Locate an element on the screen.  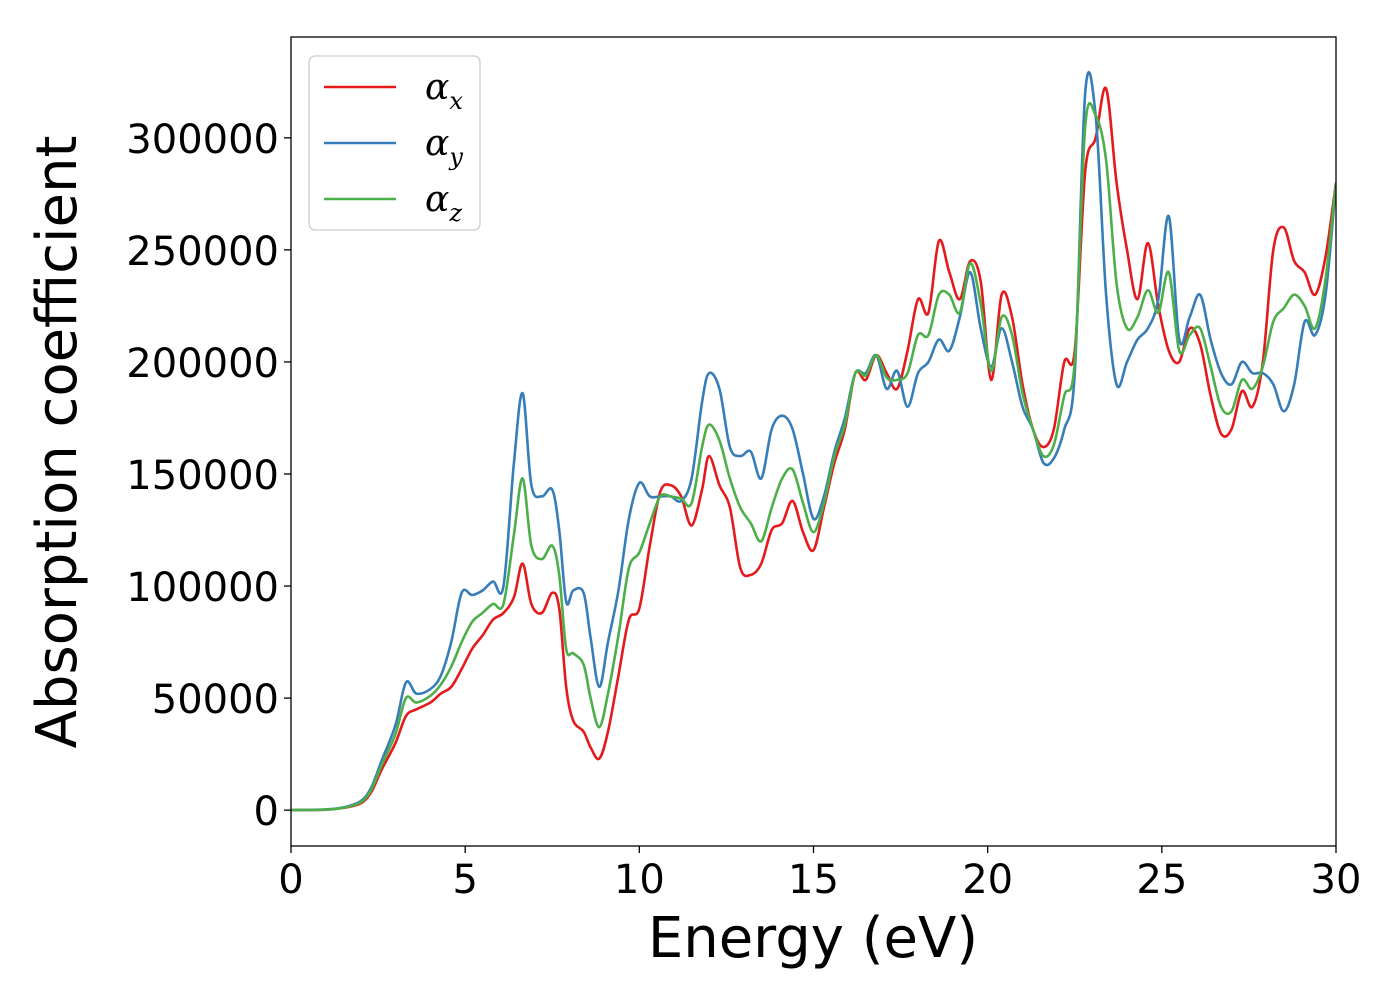
x-axis-label: Energy (eV) is located at coordinates (813, 938).